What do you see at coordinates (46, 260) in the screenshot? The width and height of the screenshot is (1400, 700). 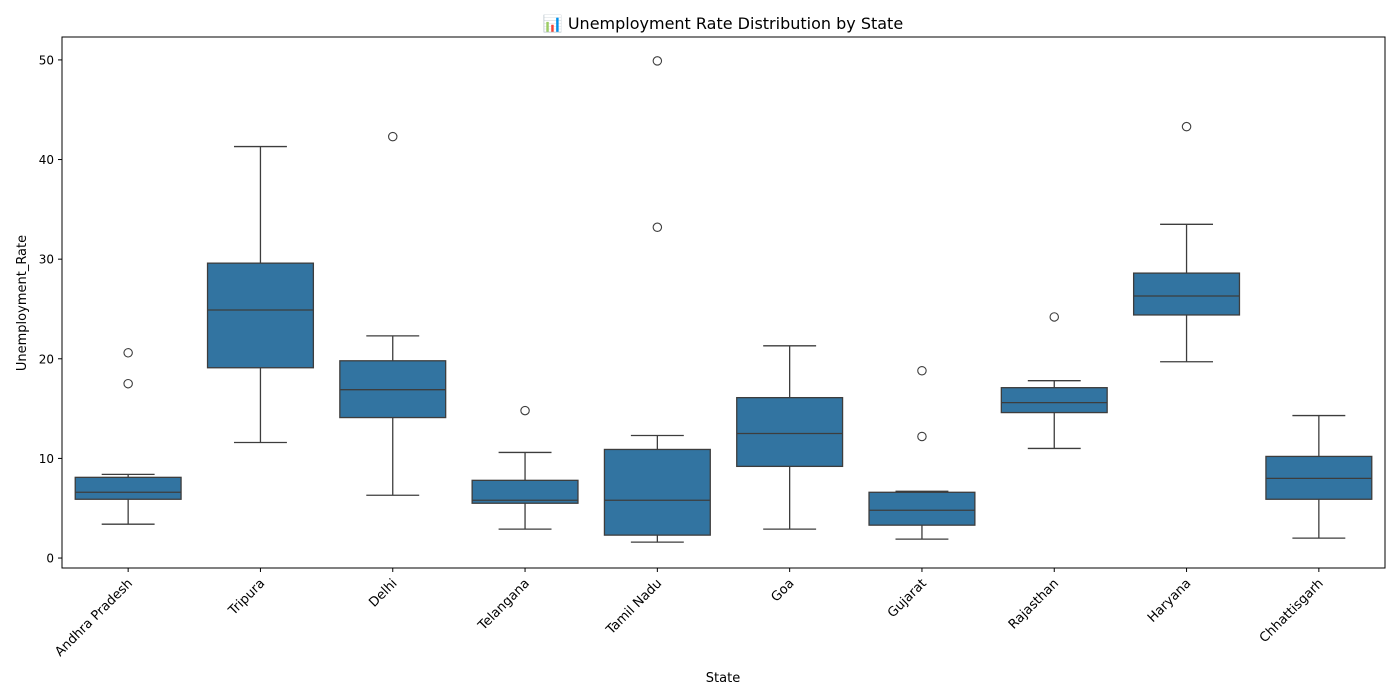 I see `y-tick-label: 30` at bounding box center [46, 260].